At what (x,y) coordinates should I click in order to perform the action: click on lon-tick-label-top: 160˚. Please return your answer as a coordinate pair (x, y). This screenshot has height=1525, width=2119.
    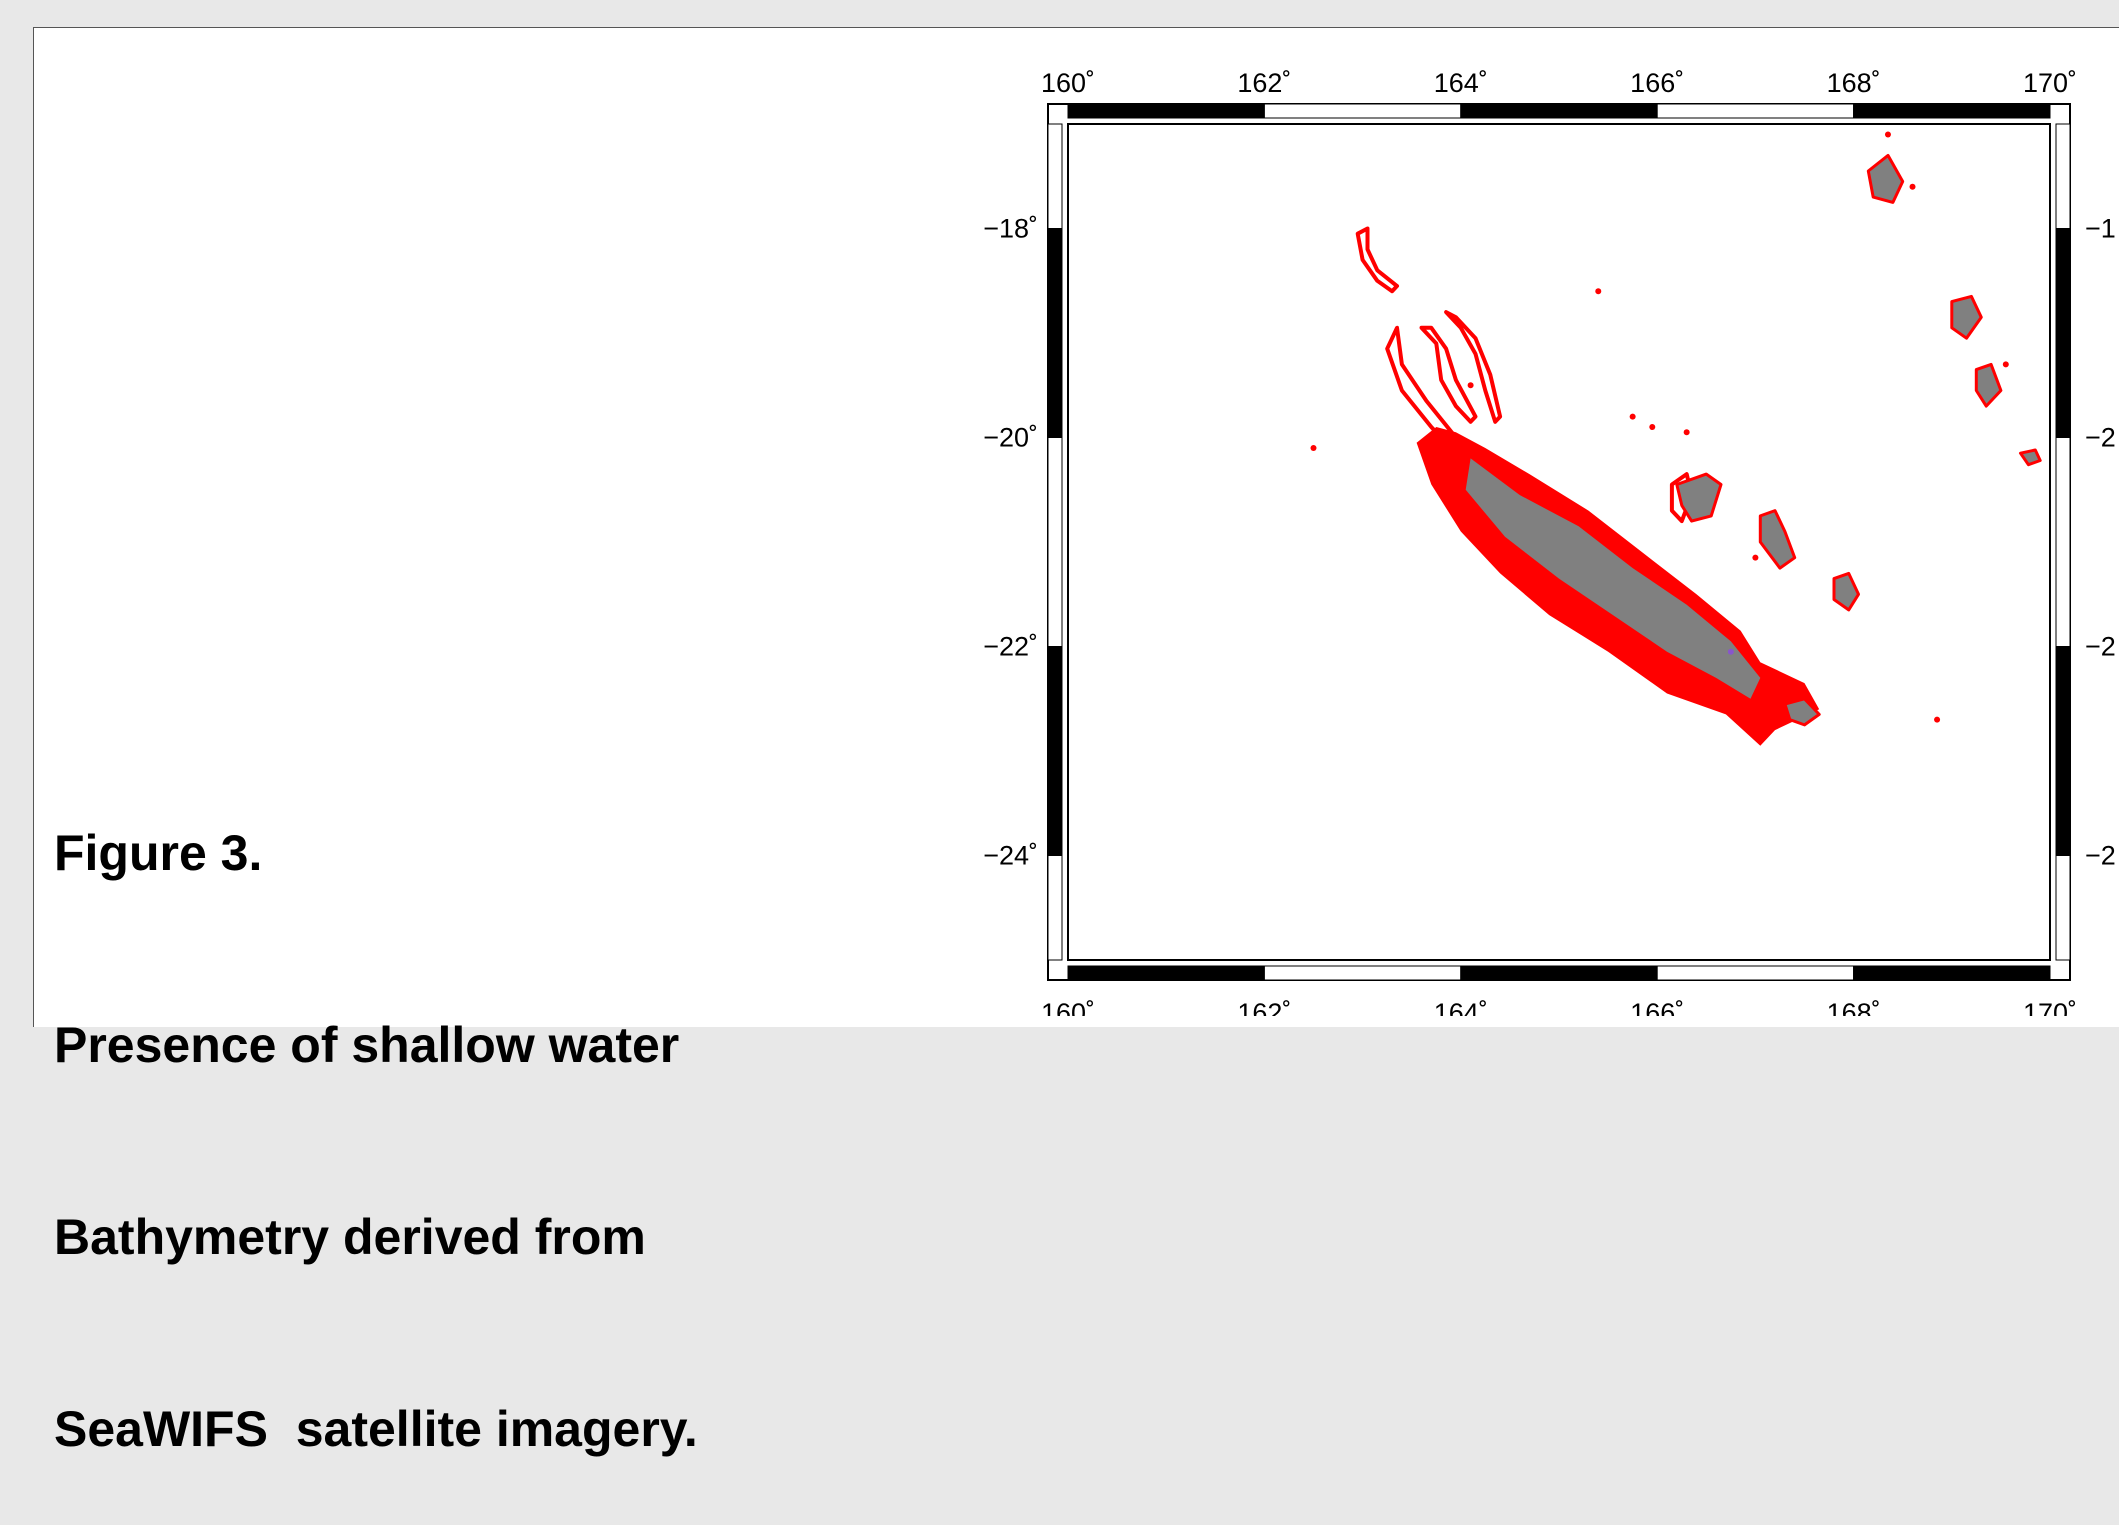
    Looking at the image, I should click on (1068, 83).